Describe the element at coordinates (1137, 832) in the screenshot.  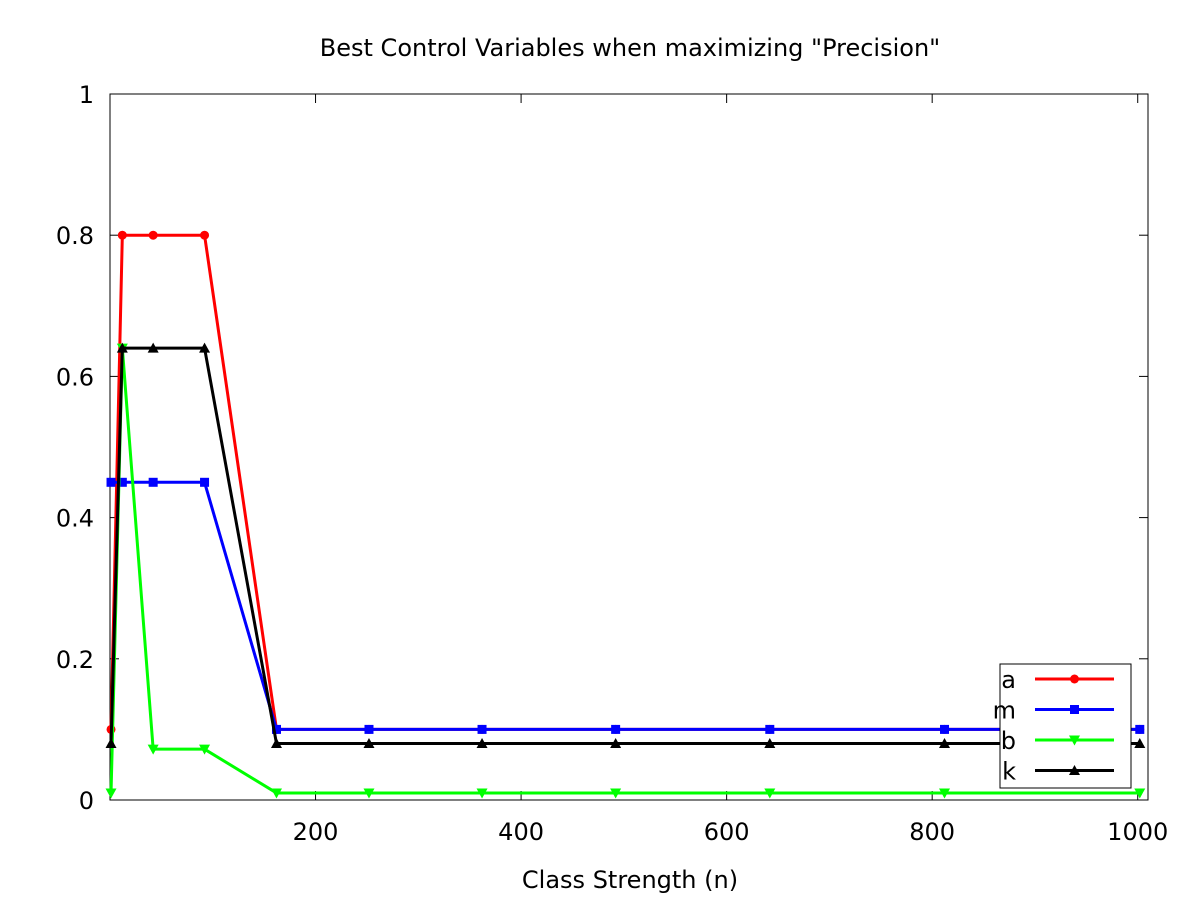
I see `x-tick-label: 1000` at that location.